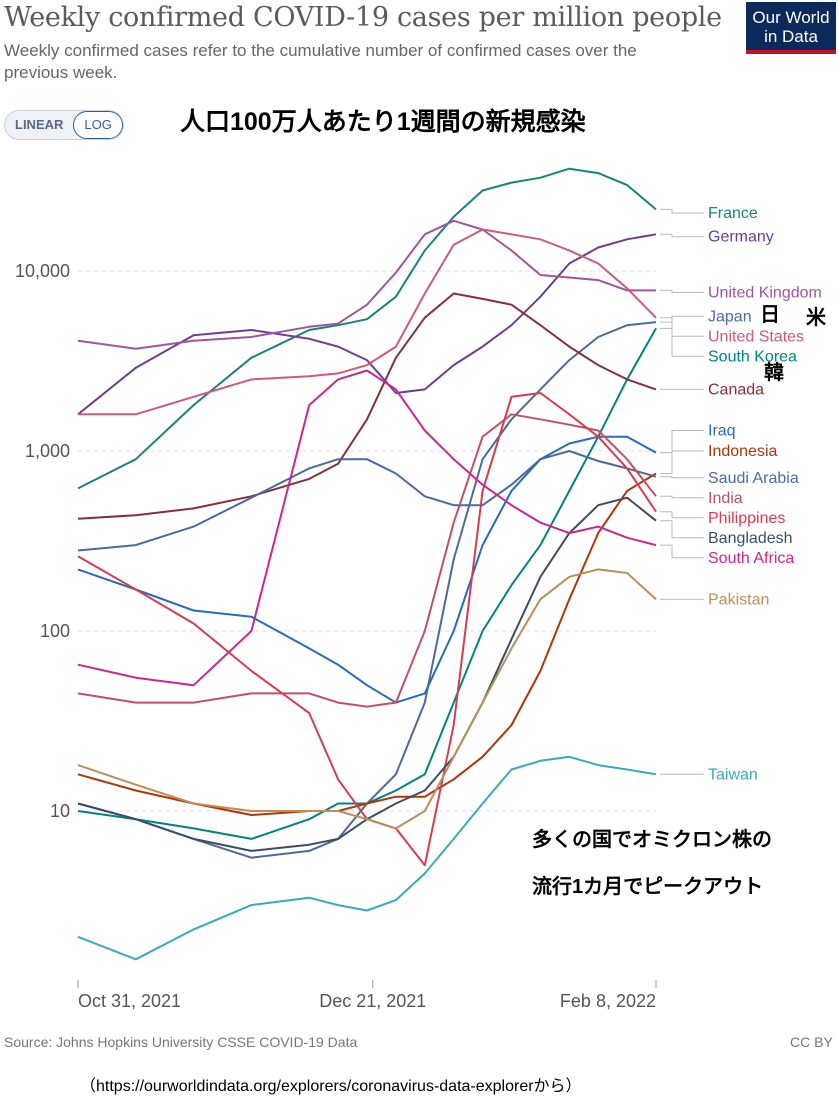 The height and width of the screenshot is (1101, 839). What do you see at coordinates (608, 1001) in the screenshot?
I see `x-tick-label: Feb 8, 2022` at bounding box center [608, 1001].